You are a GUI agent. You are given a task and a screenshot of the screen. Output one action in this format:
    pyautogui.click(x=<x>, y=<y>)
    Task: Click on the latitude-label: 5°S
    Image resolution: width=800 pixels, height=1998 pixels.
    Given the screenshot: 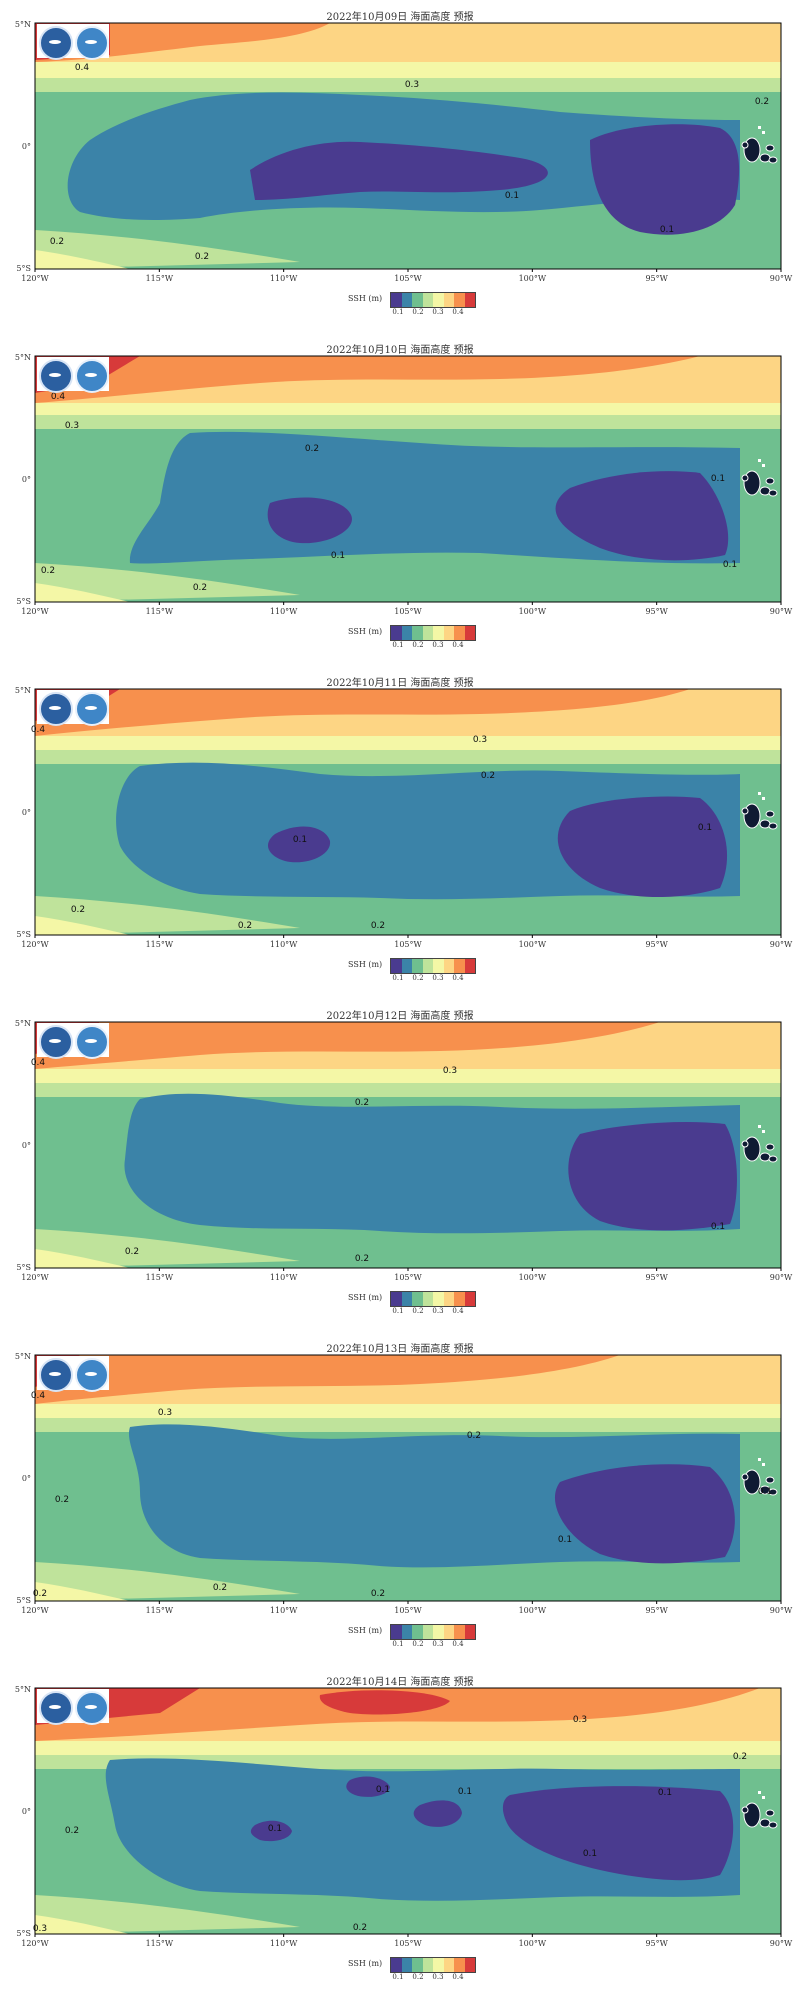 What is the action you would take?
    pyautogui.click(x=23, y=1933)
    